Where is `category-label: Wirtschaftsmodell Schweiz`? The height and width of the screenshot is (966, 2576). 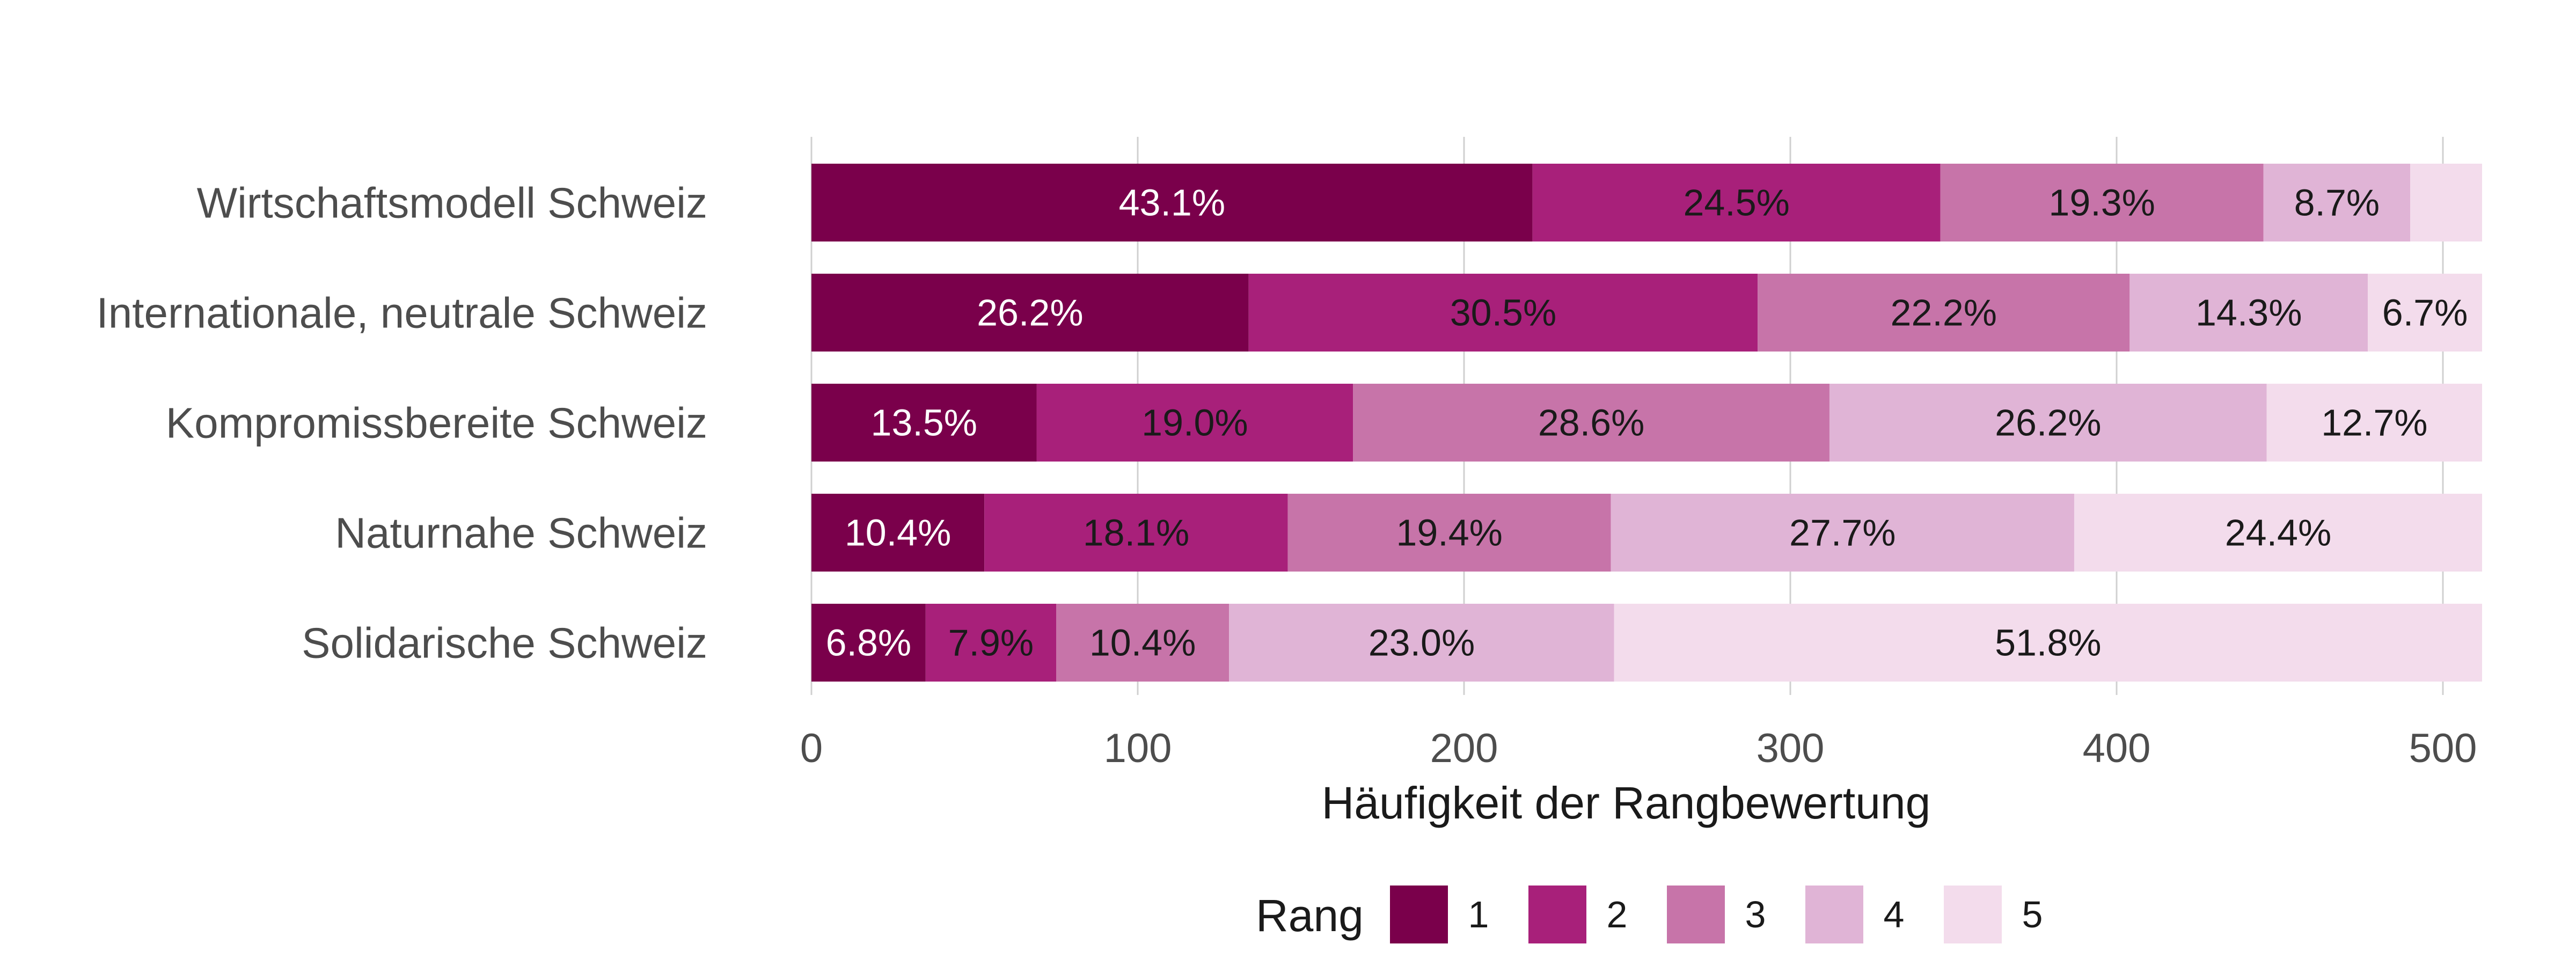 category-label: Wirtschaftsmodell Schweiz is located at coordinates (452, 203).